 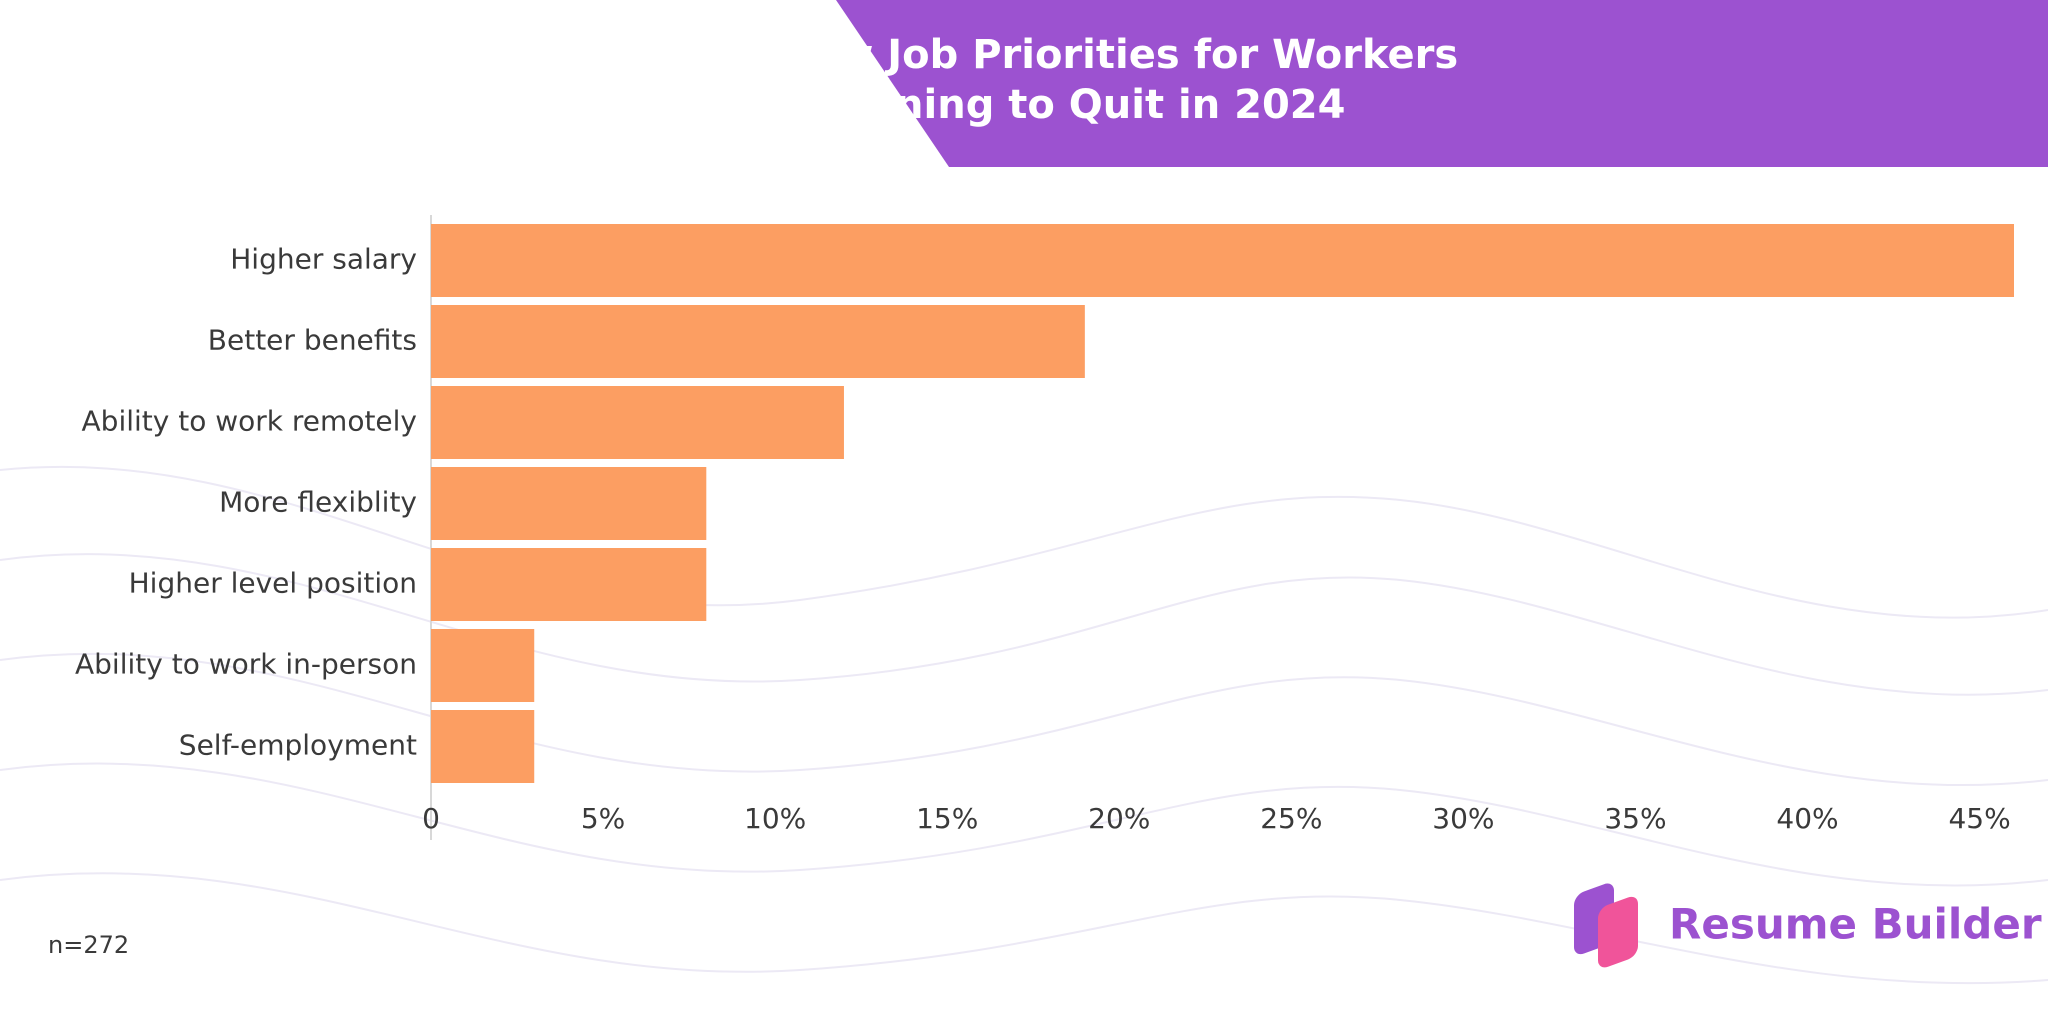 I want to click on x-tick-label: 20%, so click(x=1119, y=818).